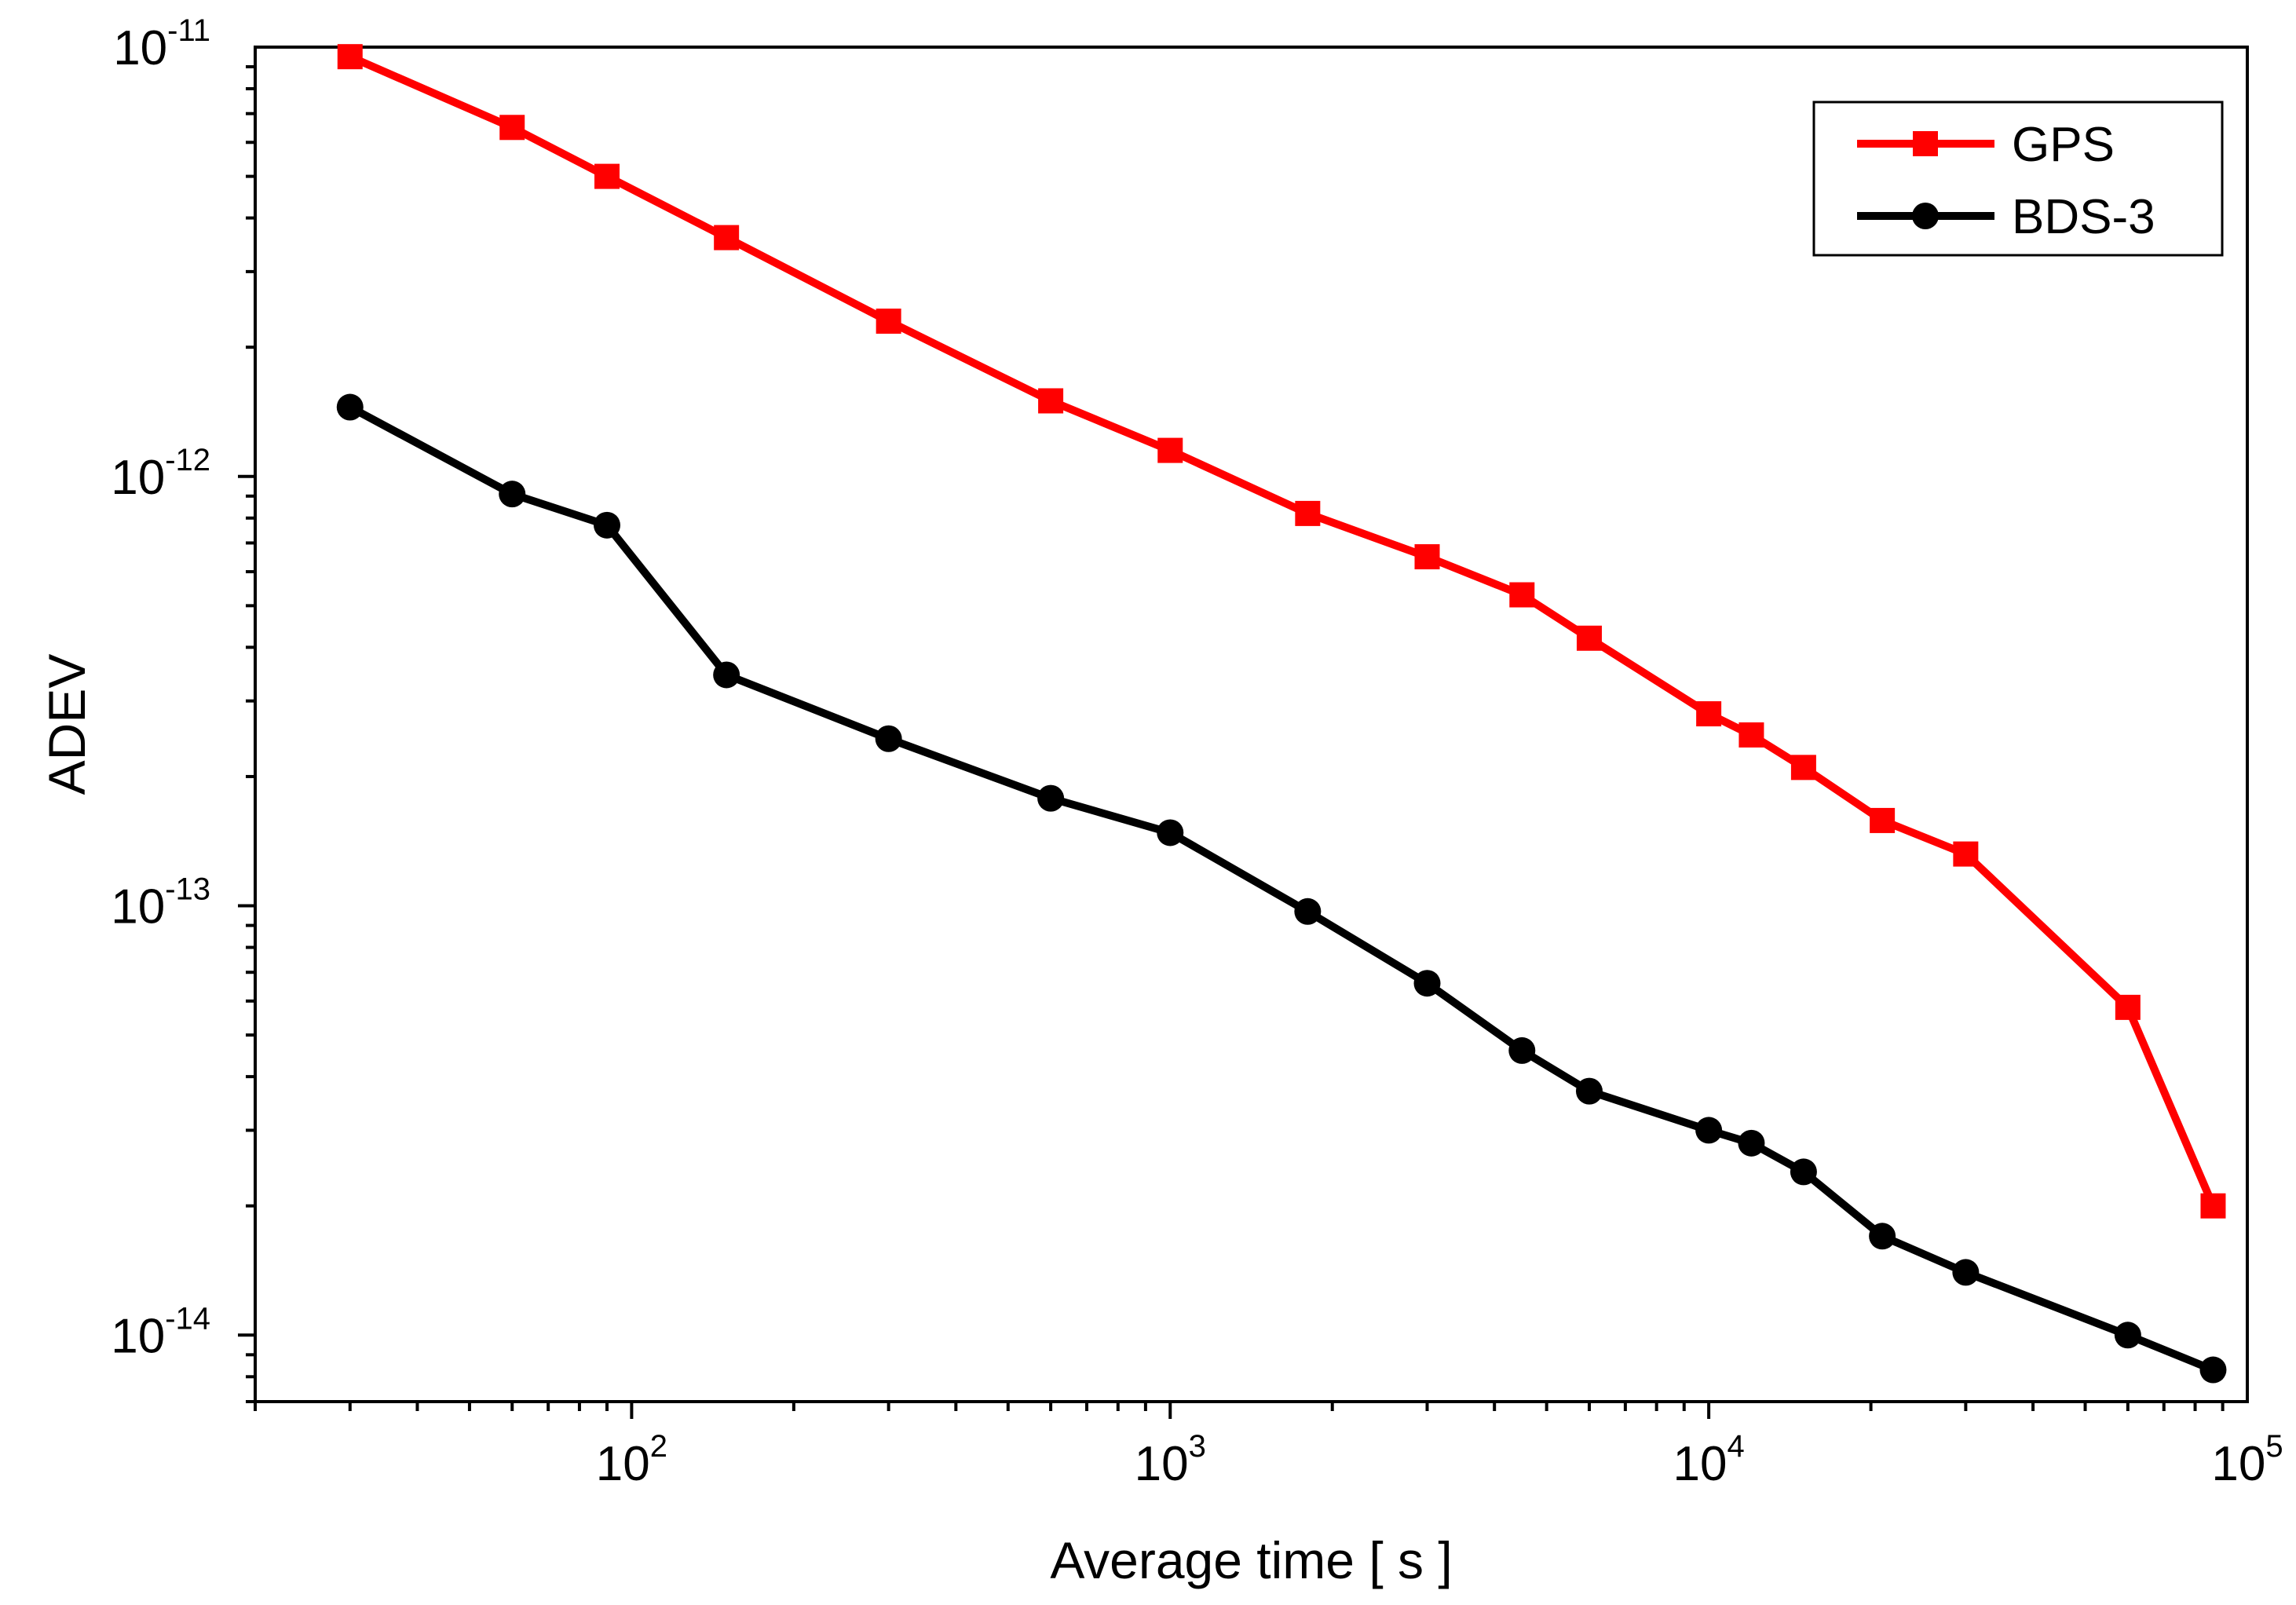 The width and height of the screenshot is (2296, 1605). I want to click on y-tick-label: 10-11, so click(162, 44).